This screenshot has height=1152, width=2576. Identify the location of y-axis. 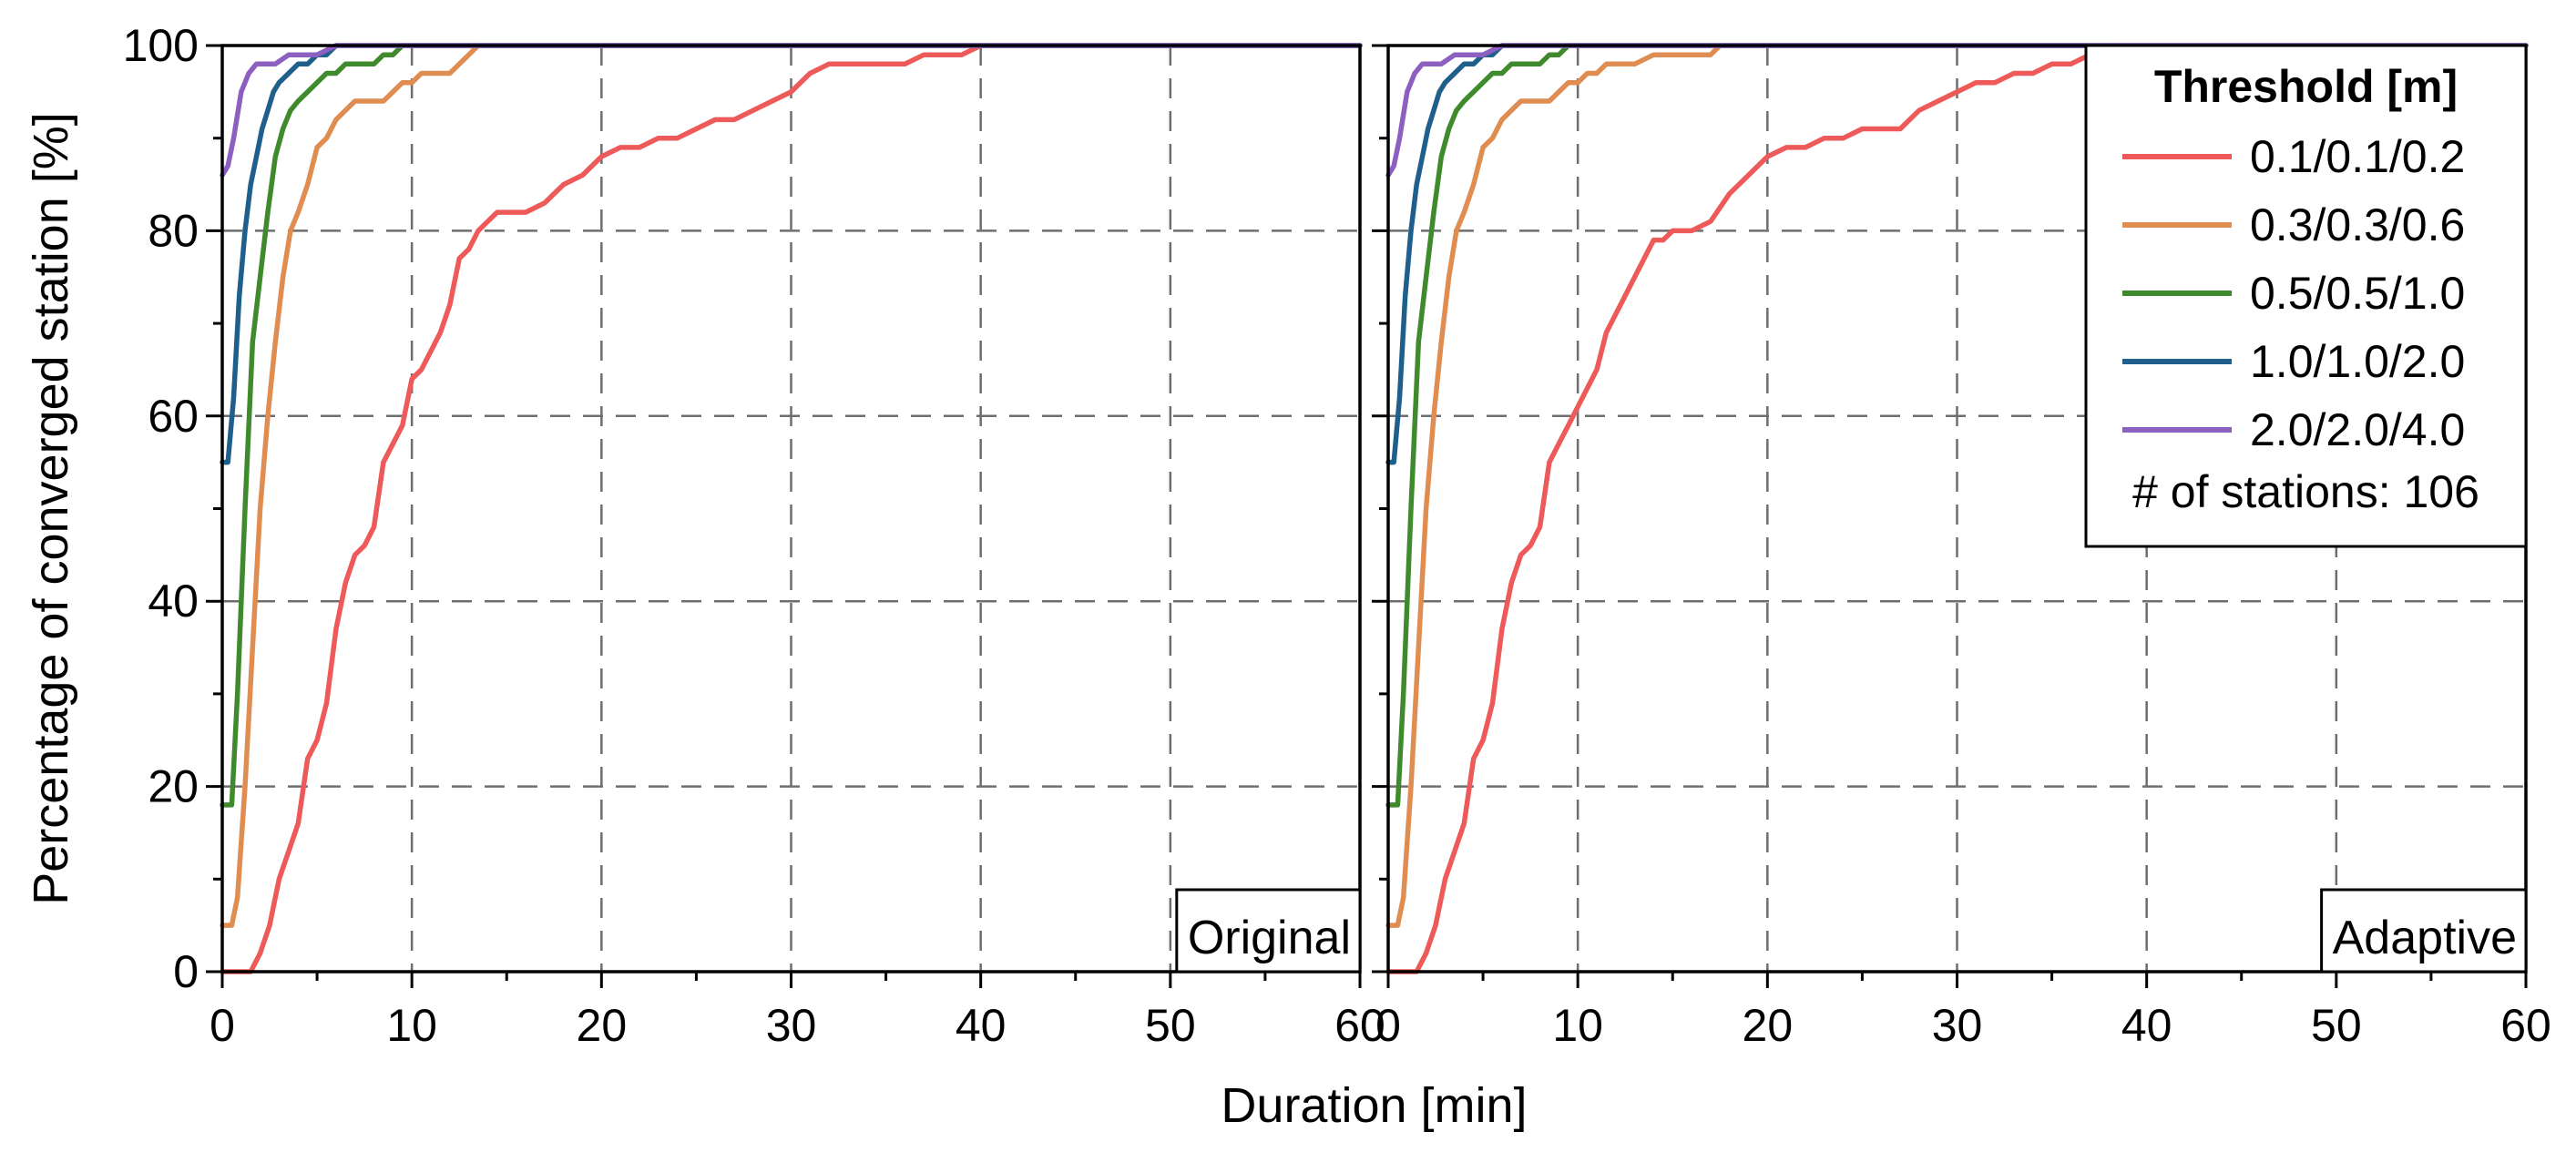
(1380, 509).